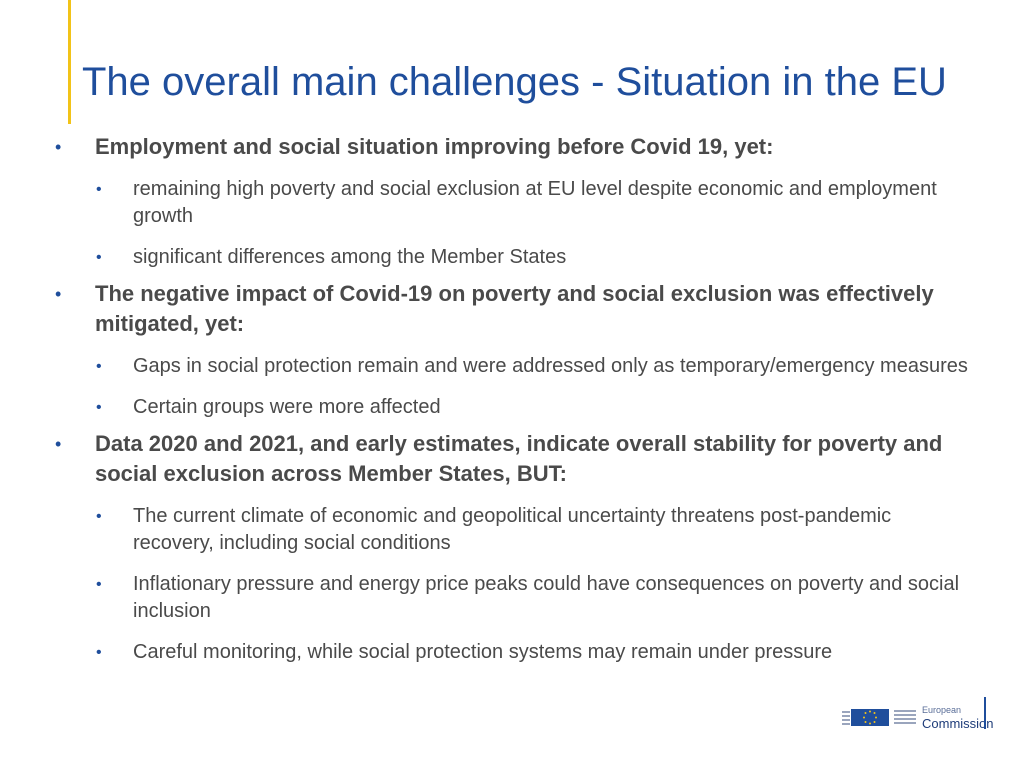 Image resolution: width=1024 pixels, height=768 pixels. What do you see at coordinates (486, 407) in the screenshot?
I see `bullet-item-level2: • Certain groups were more affected` at bounding box center [486, 407].